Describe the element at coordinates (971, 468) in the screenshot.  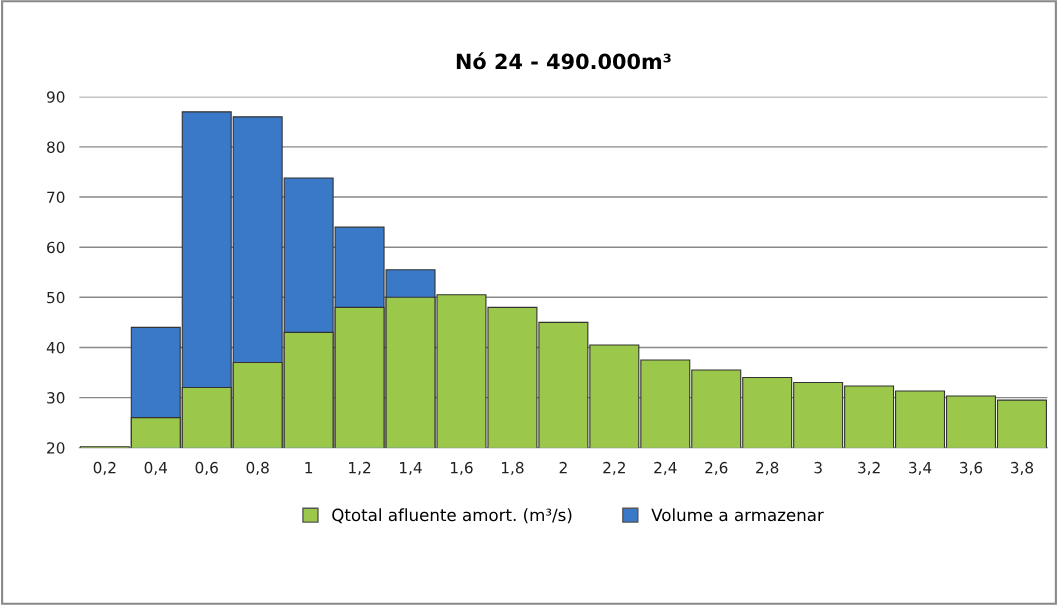
I see `x-tick-label: 3,6` at that location.